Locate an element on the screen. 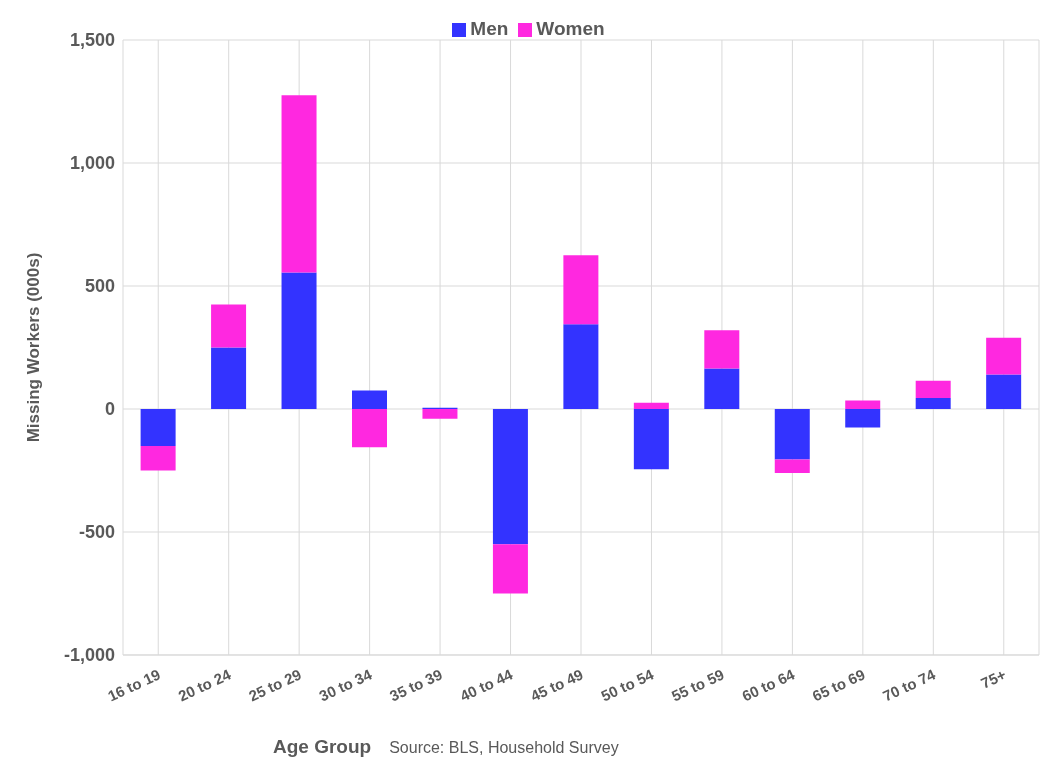 The height and width of the screenshot is (763, 1057). x-tick-label: 65 to 69 is located at coordinates (838, 685).